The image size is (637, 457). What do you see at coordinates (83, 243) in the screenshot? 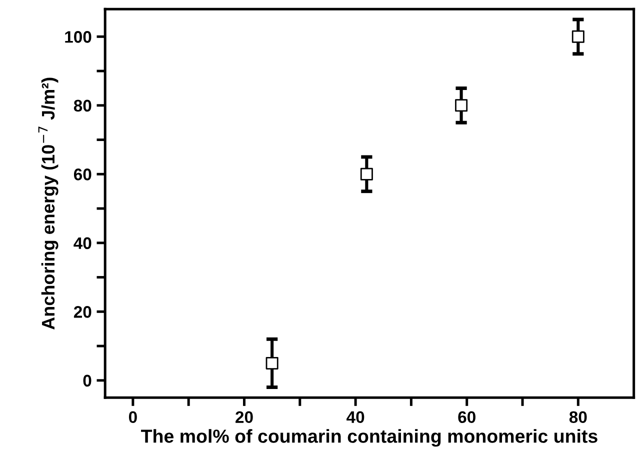
I see `y-tick-label: 40` at bounding box center [83, 243].